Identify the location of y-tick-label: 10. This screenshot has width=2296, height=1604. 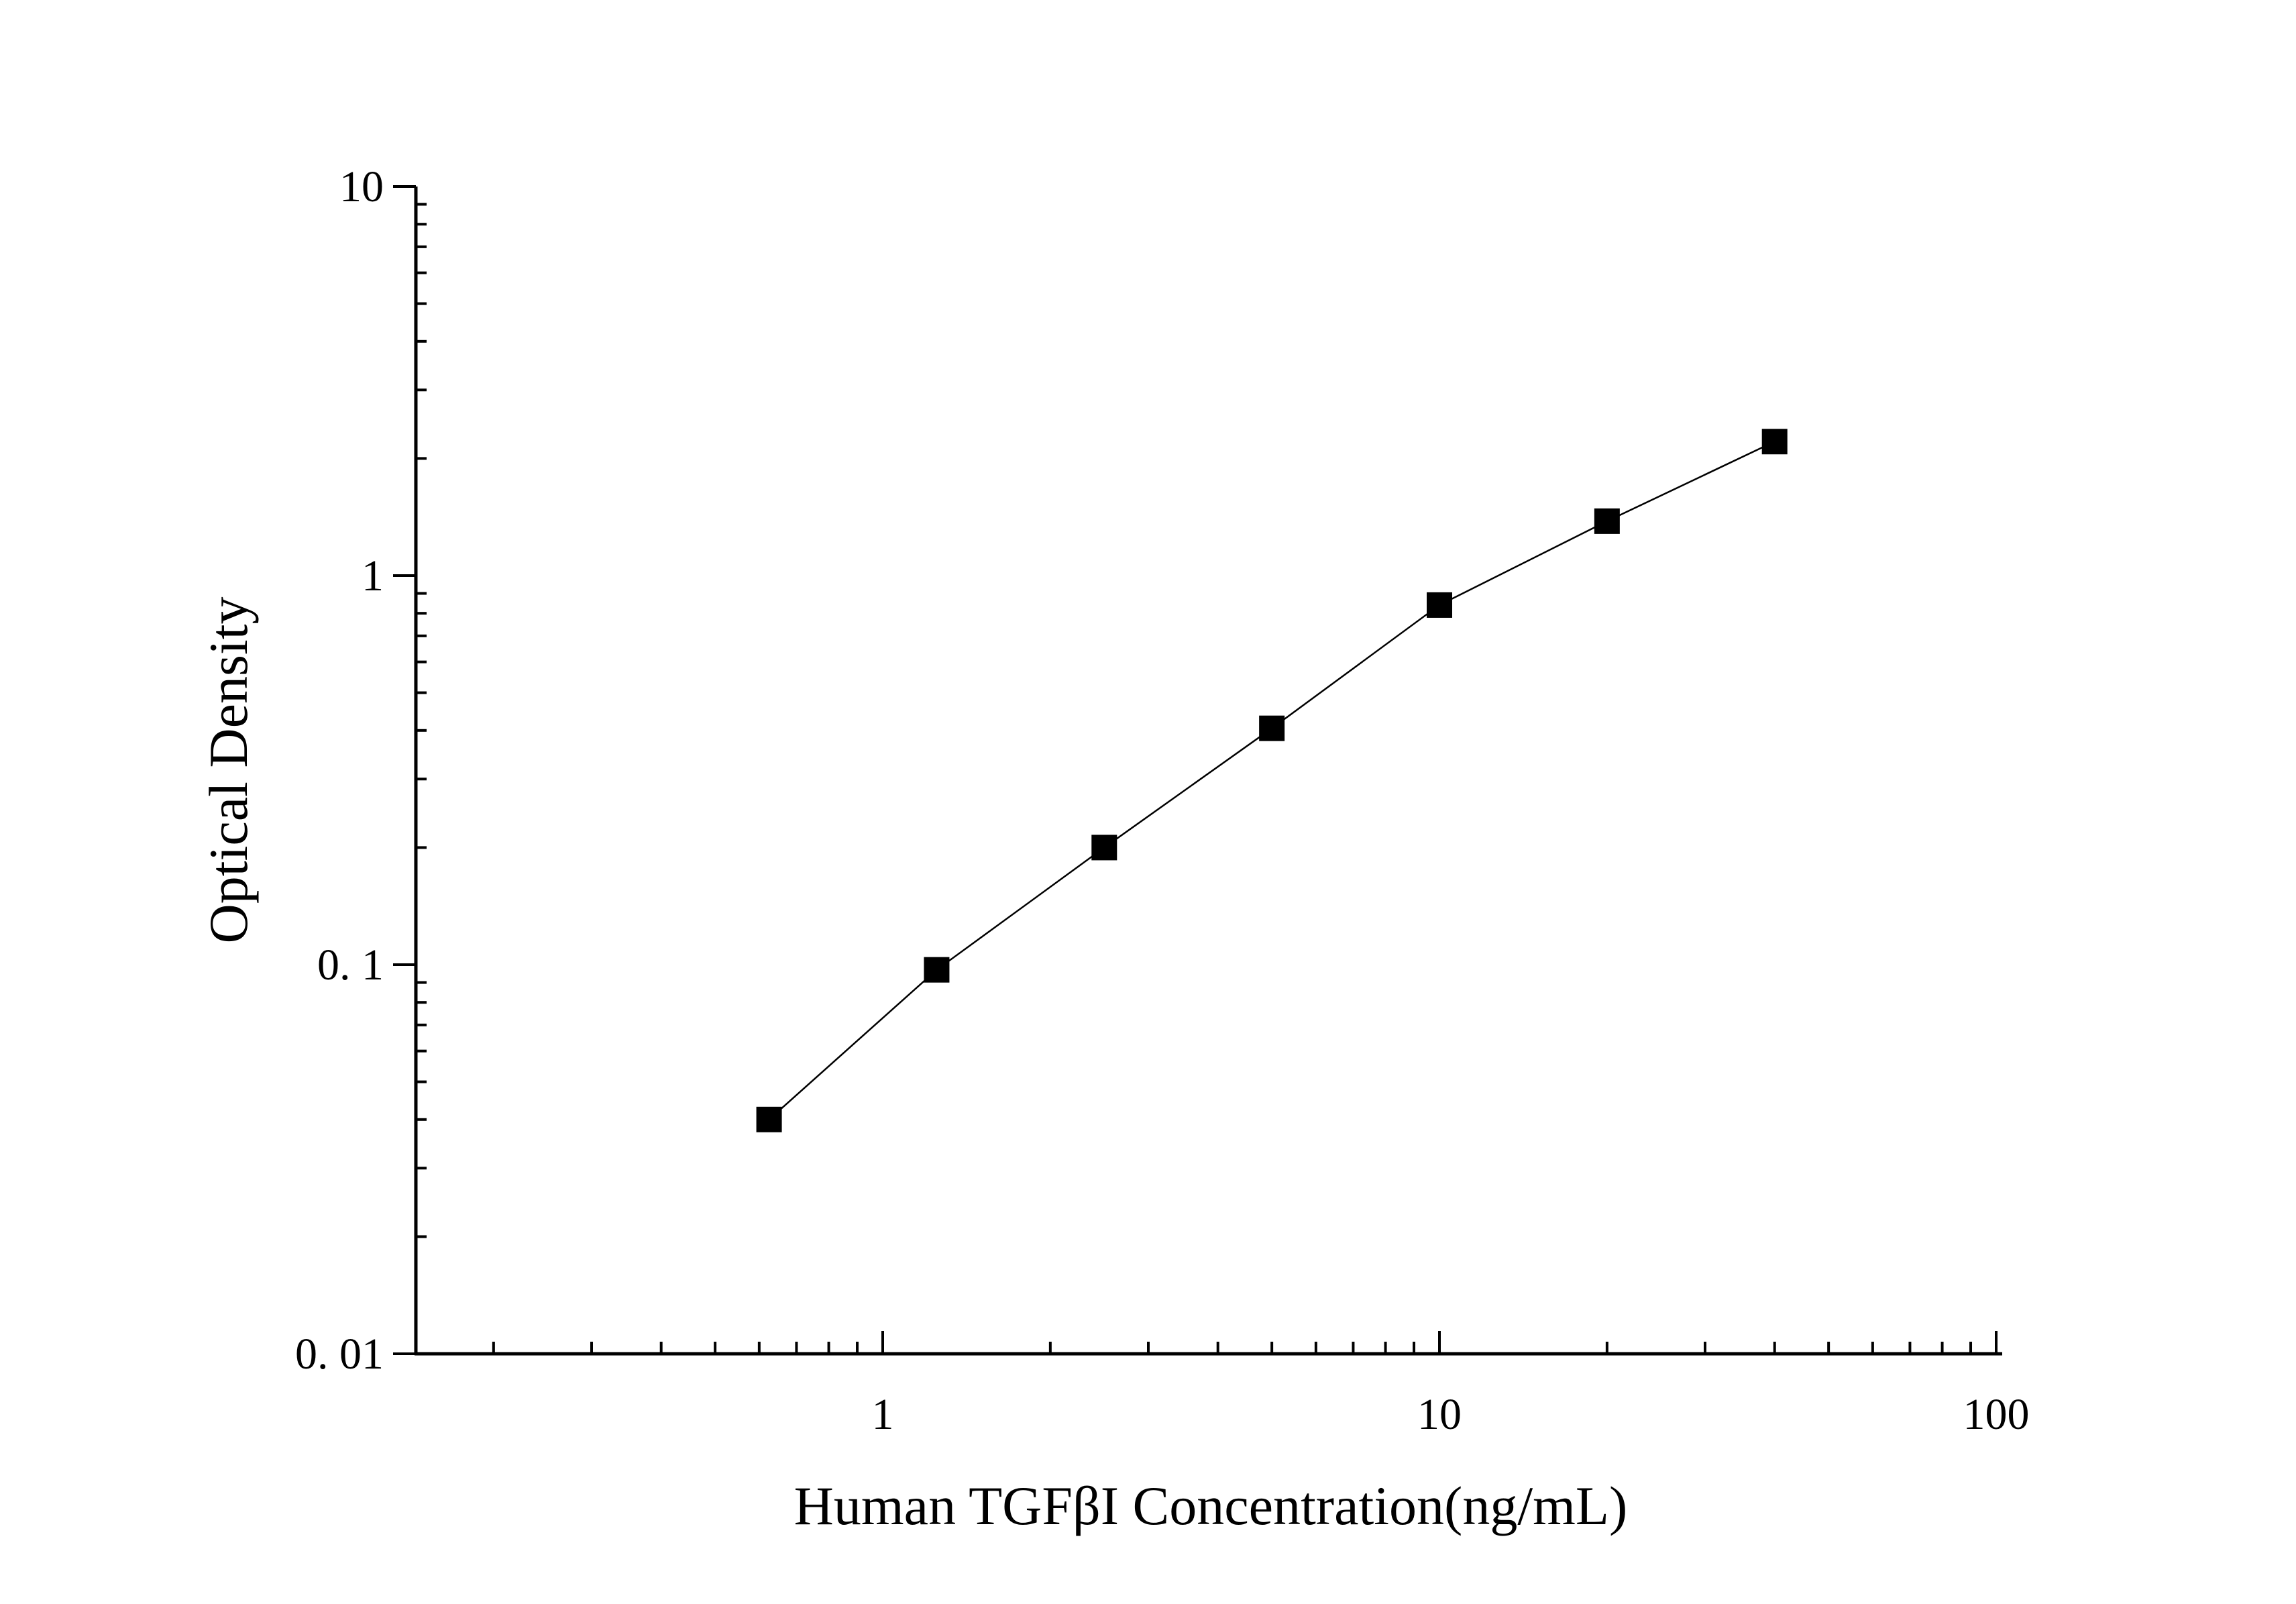
(361, 186).